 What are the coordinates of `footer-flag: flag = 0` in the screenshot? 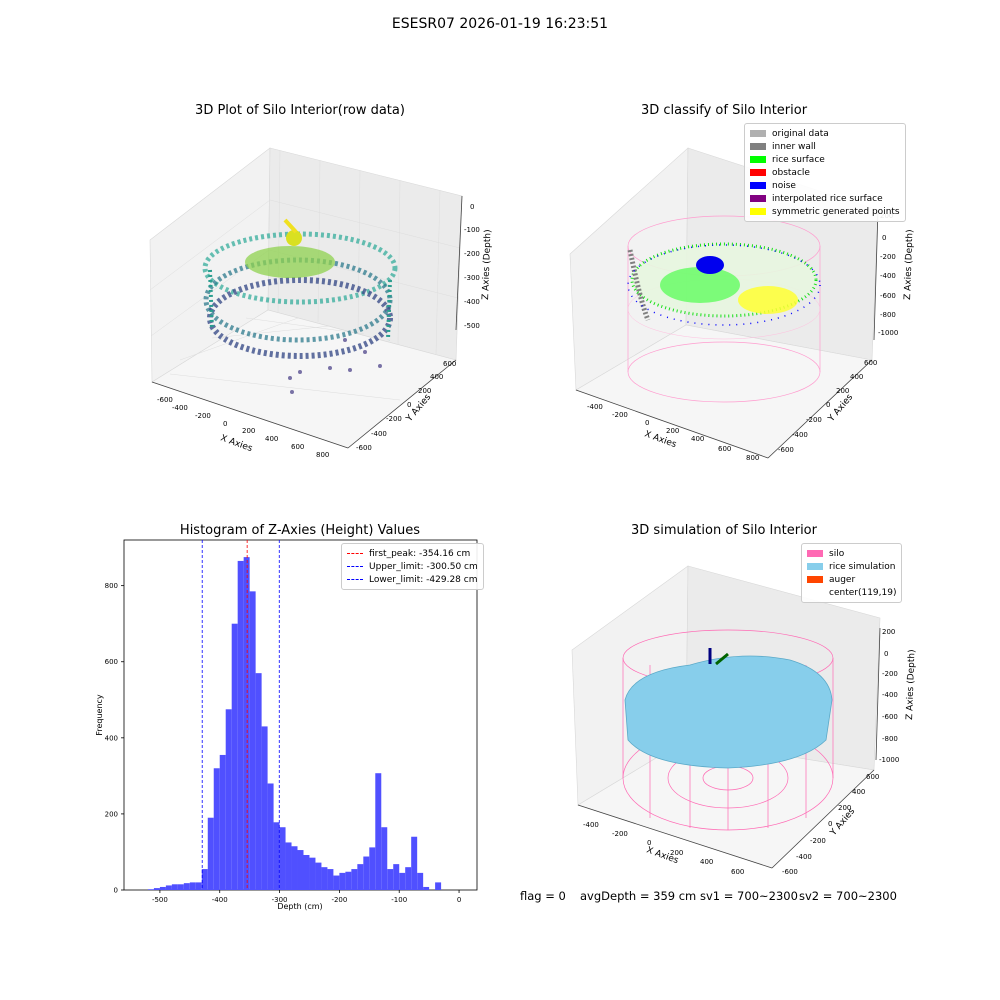 It's located at (543, 896).